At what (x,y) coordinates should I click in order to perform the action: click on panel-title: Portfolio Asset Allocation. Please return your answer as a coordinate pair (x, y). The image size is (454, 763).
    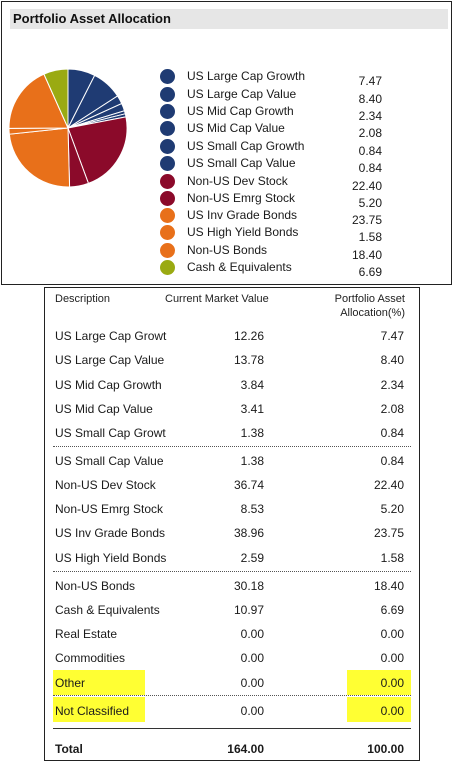
    Looking at the image, I should click on (229, 19).